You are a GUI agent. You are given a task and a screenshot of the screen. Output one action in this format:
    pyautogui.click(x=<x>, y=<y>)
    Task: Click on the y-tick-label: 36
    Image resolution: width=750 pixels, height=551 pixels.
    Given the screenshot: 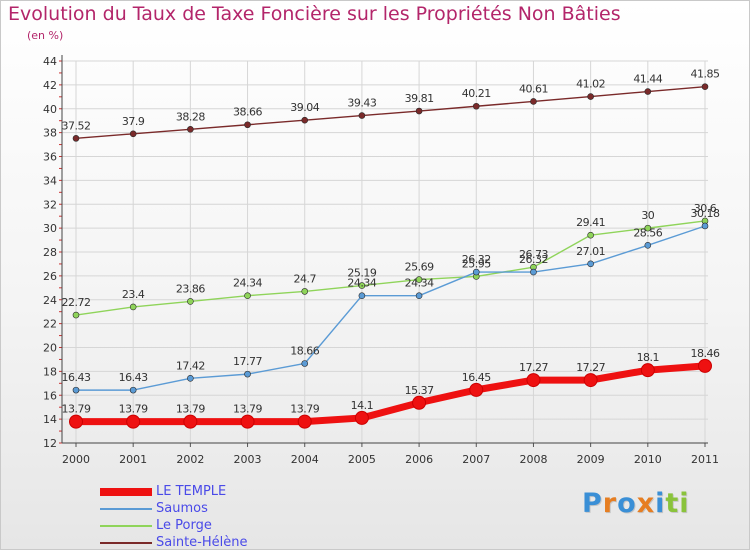 What is the action you would take?
    pyautogui.click(x=50, y=157)
    